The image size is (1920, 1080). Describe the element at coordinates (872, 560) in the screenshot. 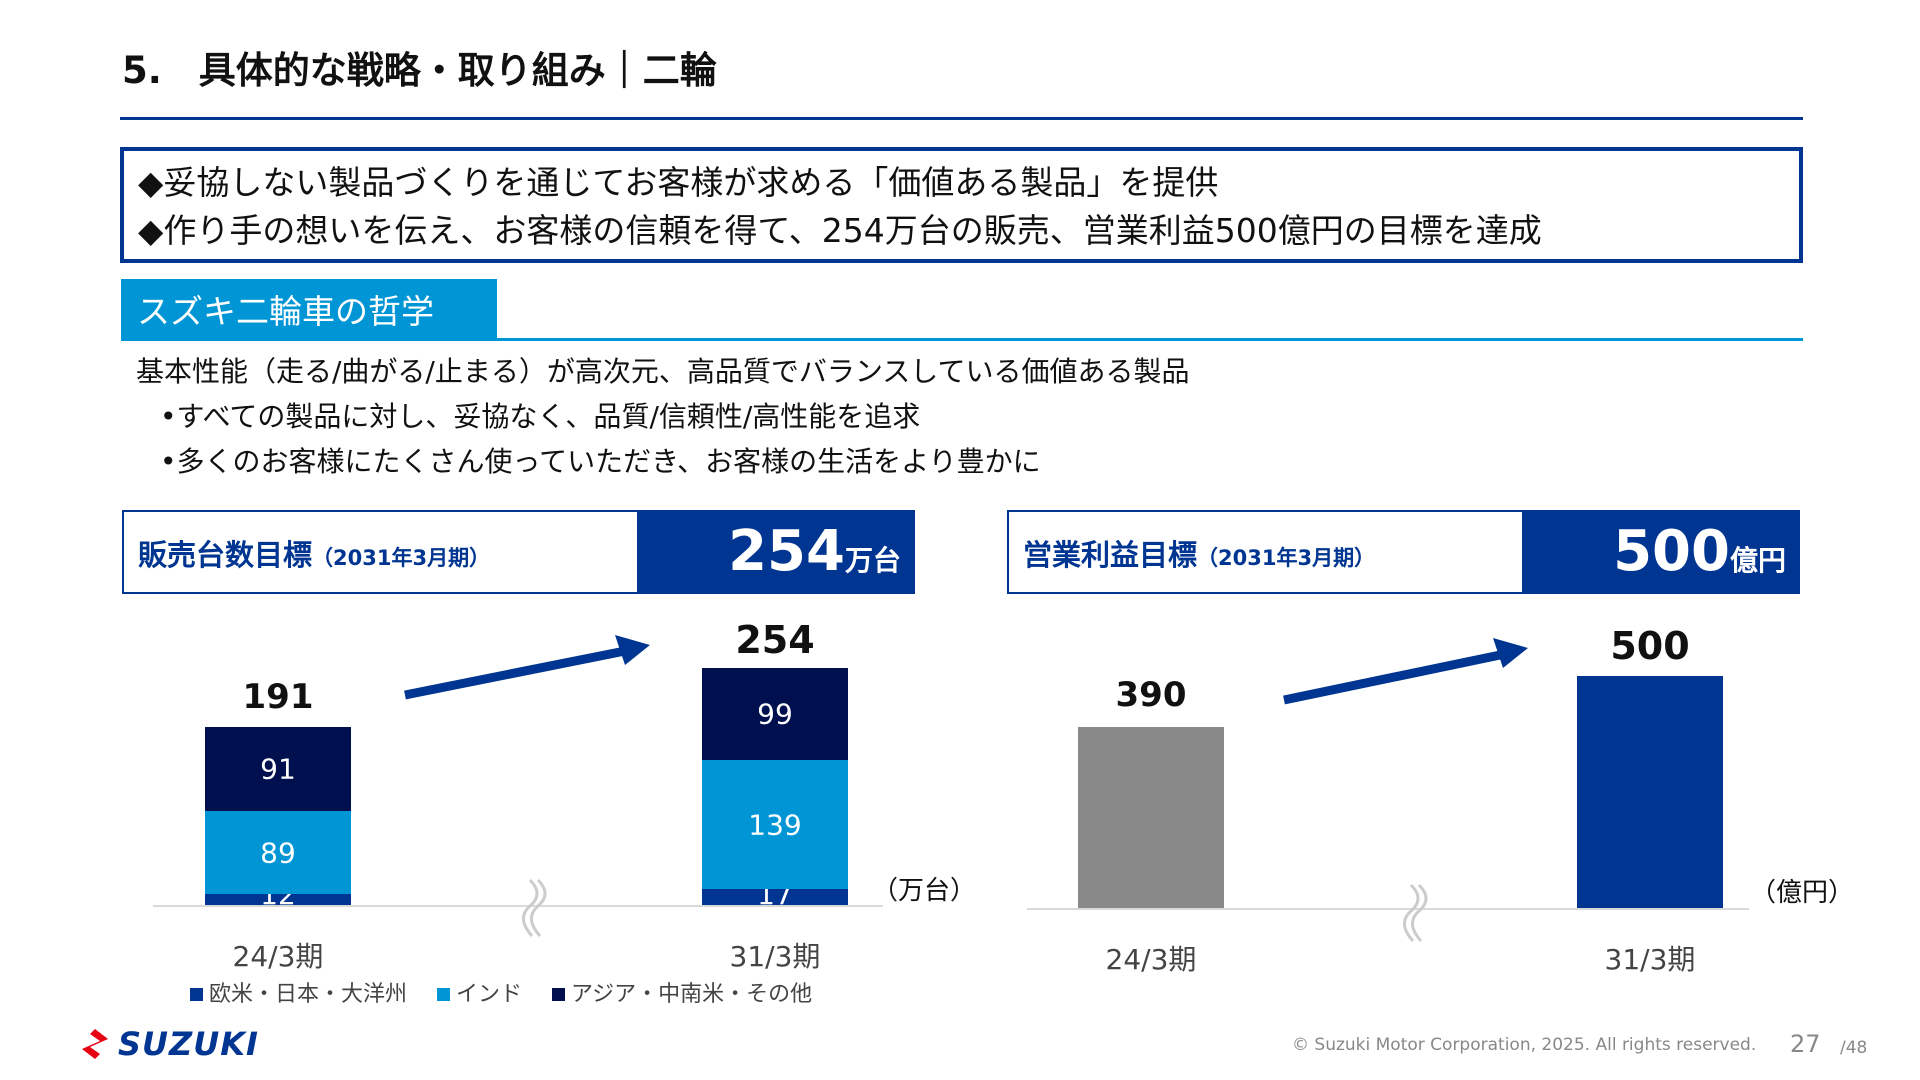

I see `sales-target-unit: 万台` at that location.